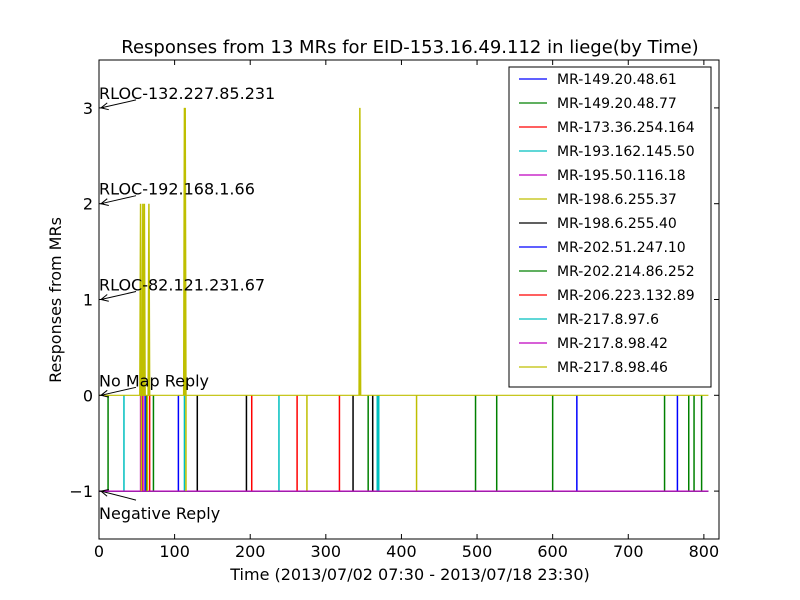  I want to click on legend-entry: MR-198.6.255.37, so click(617, 200).